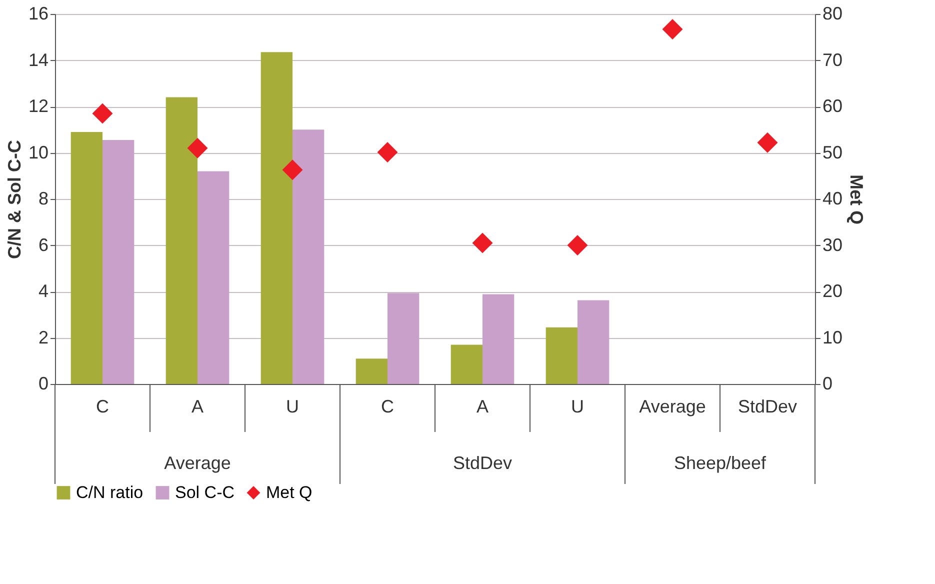  Describe the element at coordinates (832, 244) in the screenshot. I see `y2-tick-label: 30` at that location.